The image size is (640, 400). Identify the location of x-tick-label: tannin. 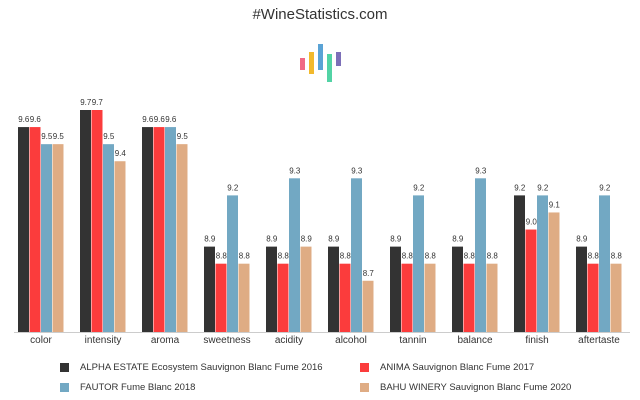
(412, 340).